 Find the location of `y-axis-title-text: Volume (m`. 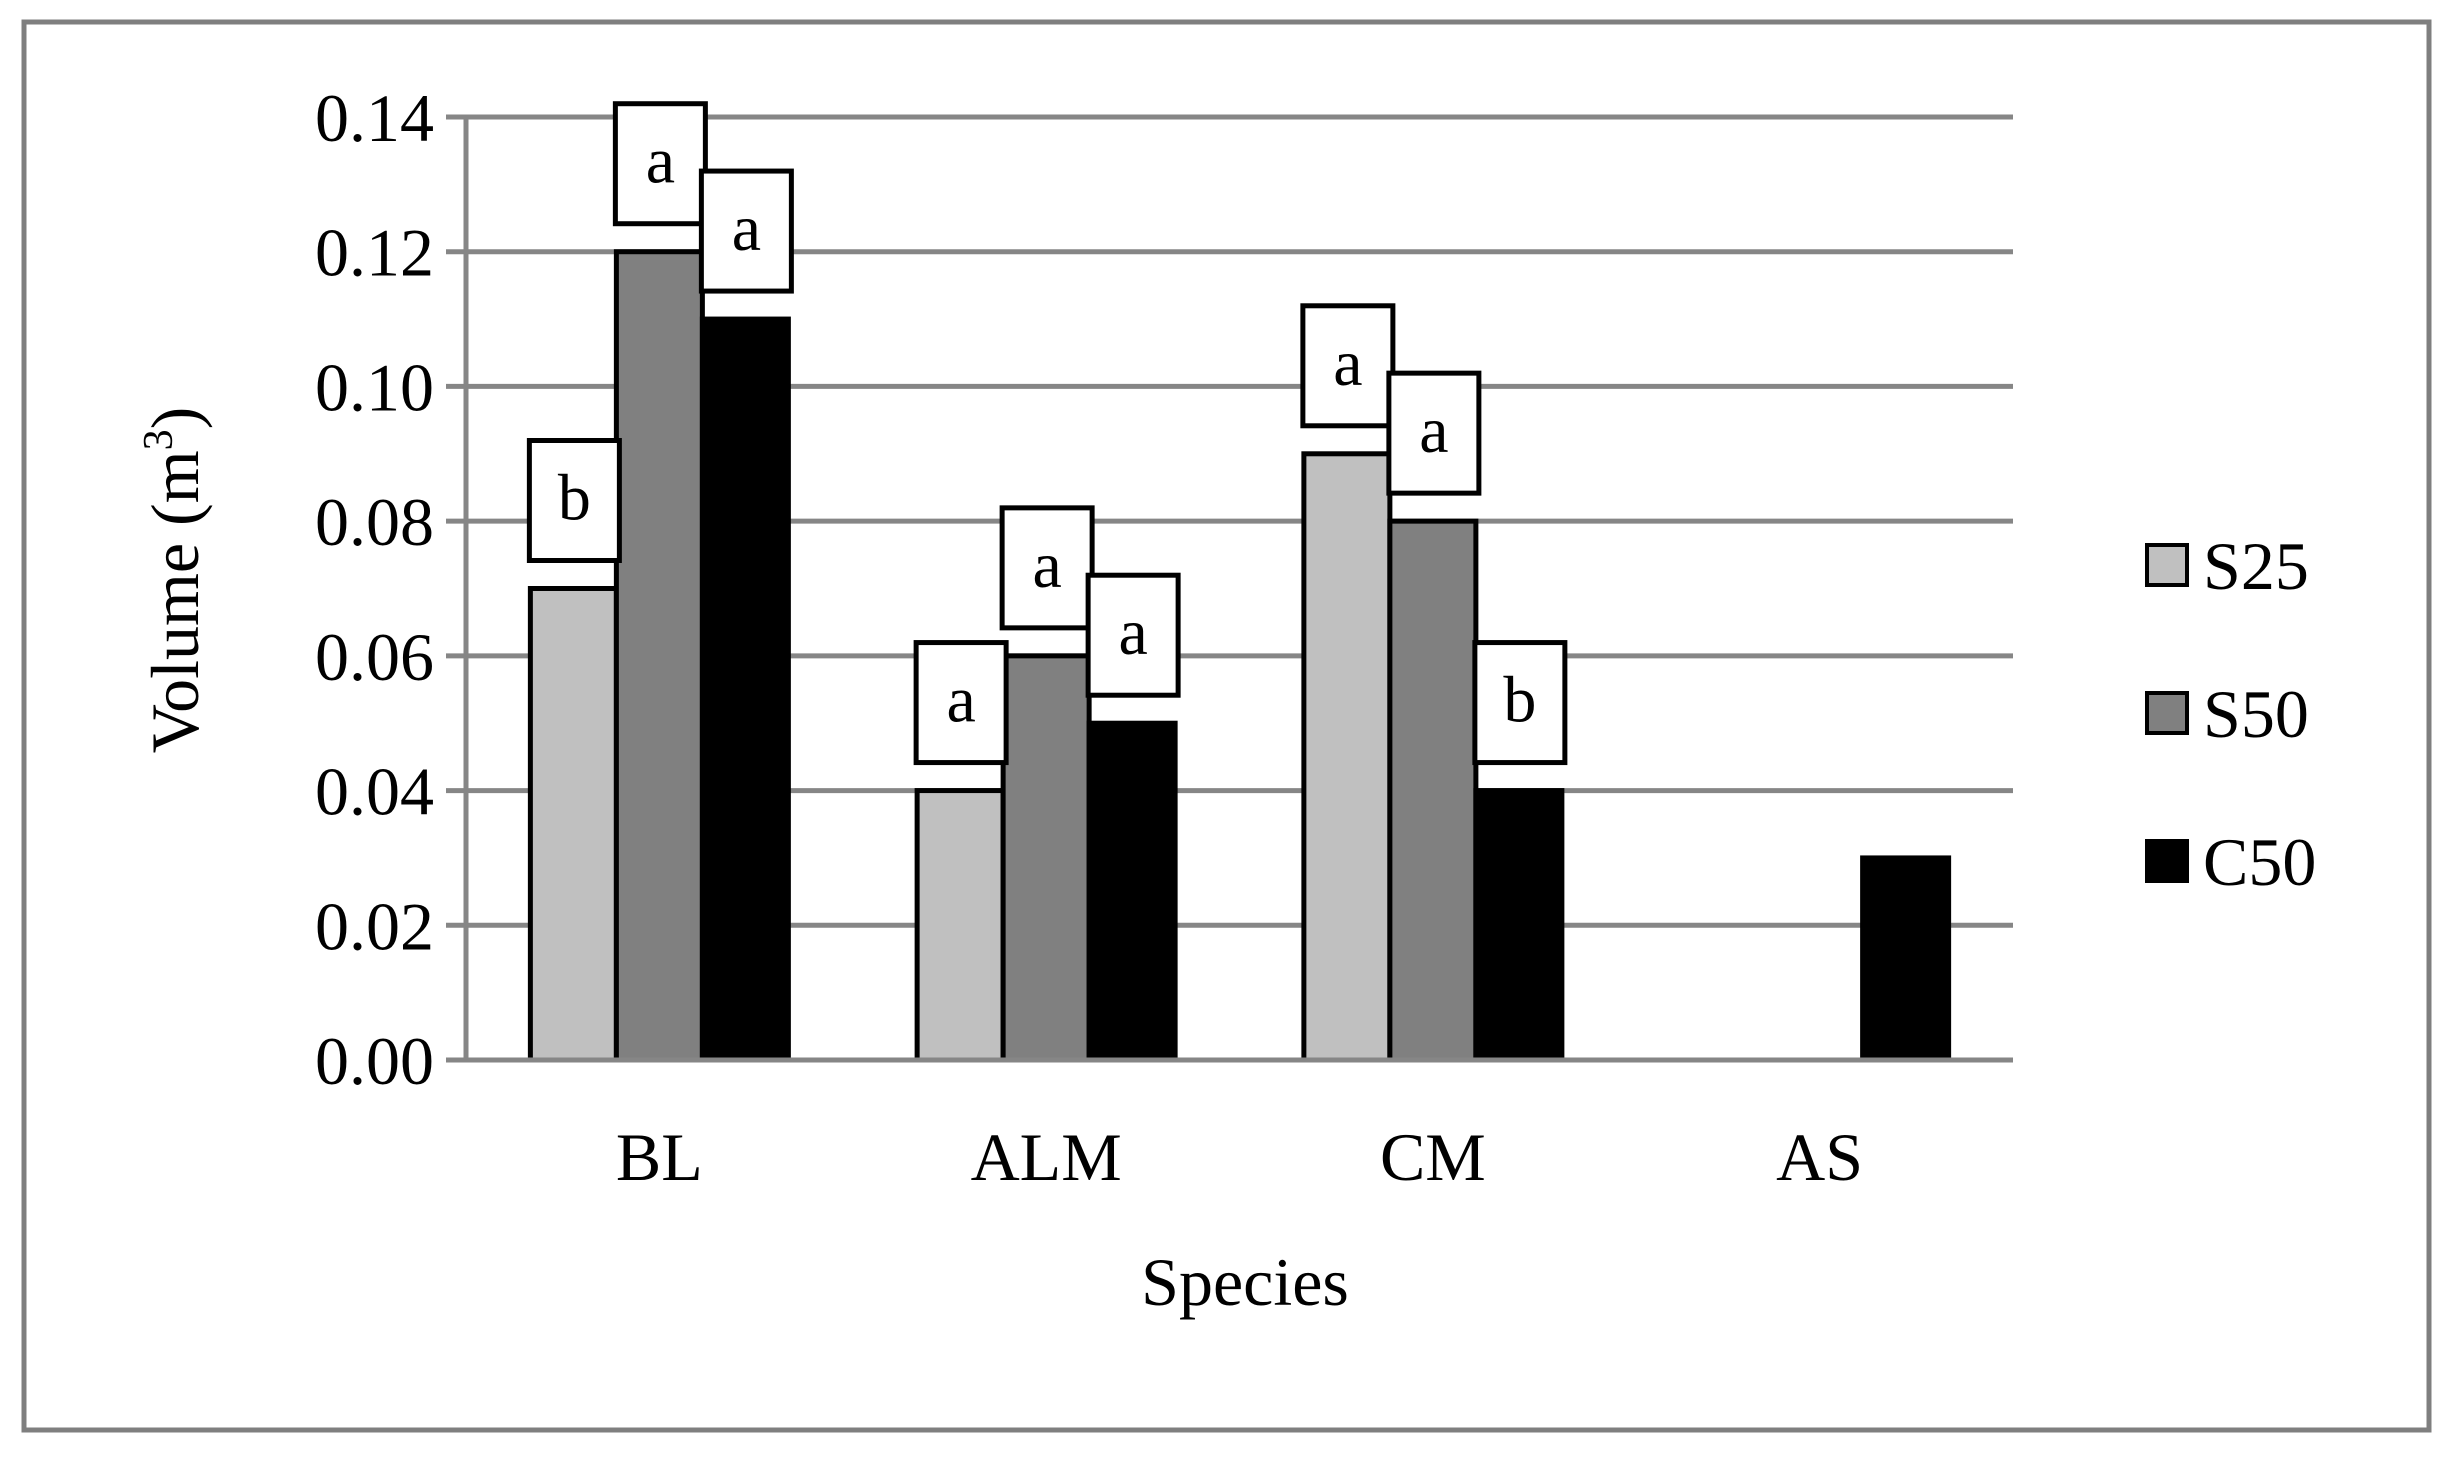

y-axis-title-text: Volume (m is located at coordinates (175, 601).